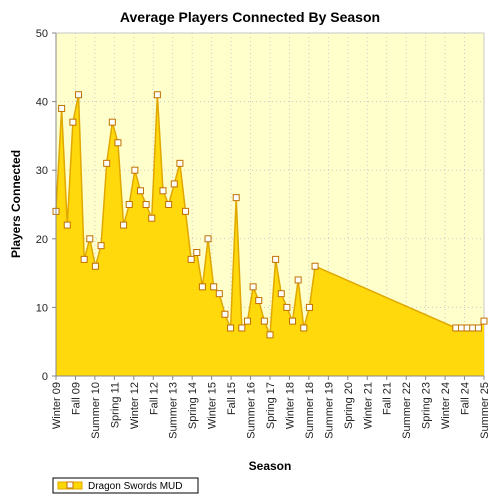 The image size is (500, 500). What do you see at coordinates (46, 205) in the screenshot?
I see `y-axis-ticks: 0 10 20 30 40 50` at bounding box center [46, 205].